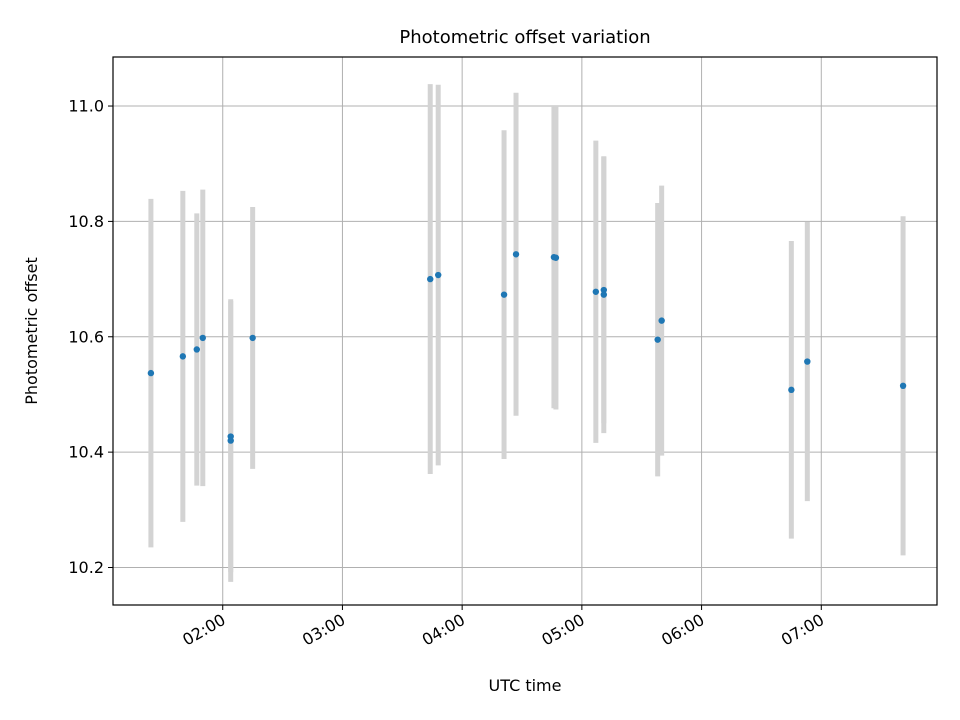 The image size is (960, 720). What do you see at coordinates (525, 685) in the screenshot?
I see `x-axis-label: UTC time` at bounding box center [525, 685].